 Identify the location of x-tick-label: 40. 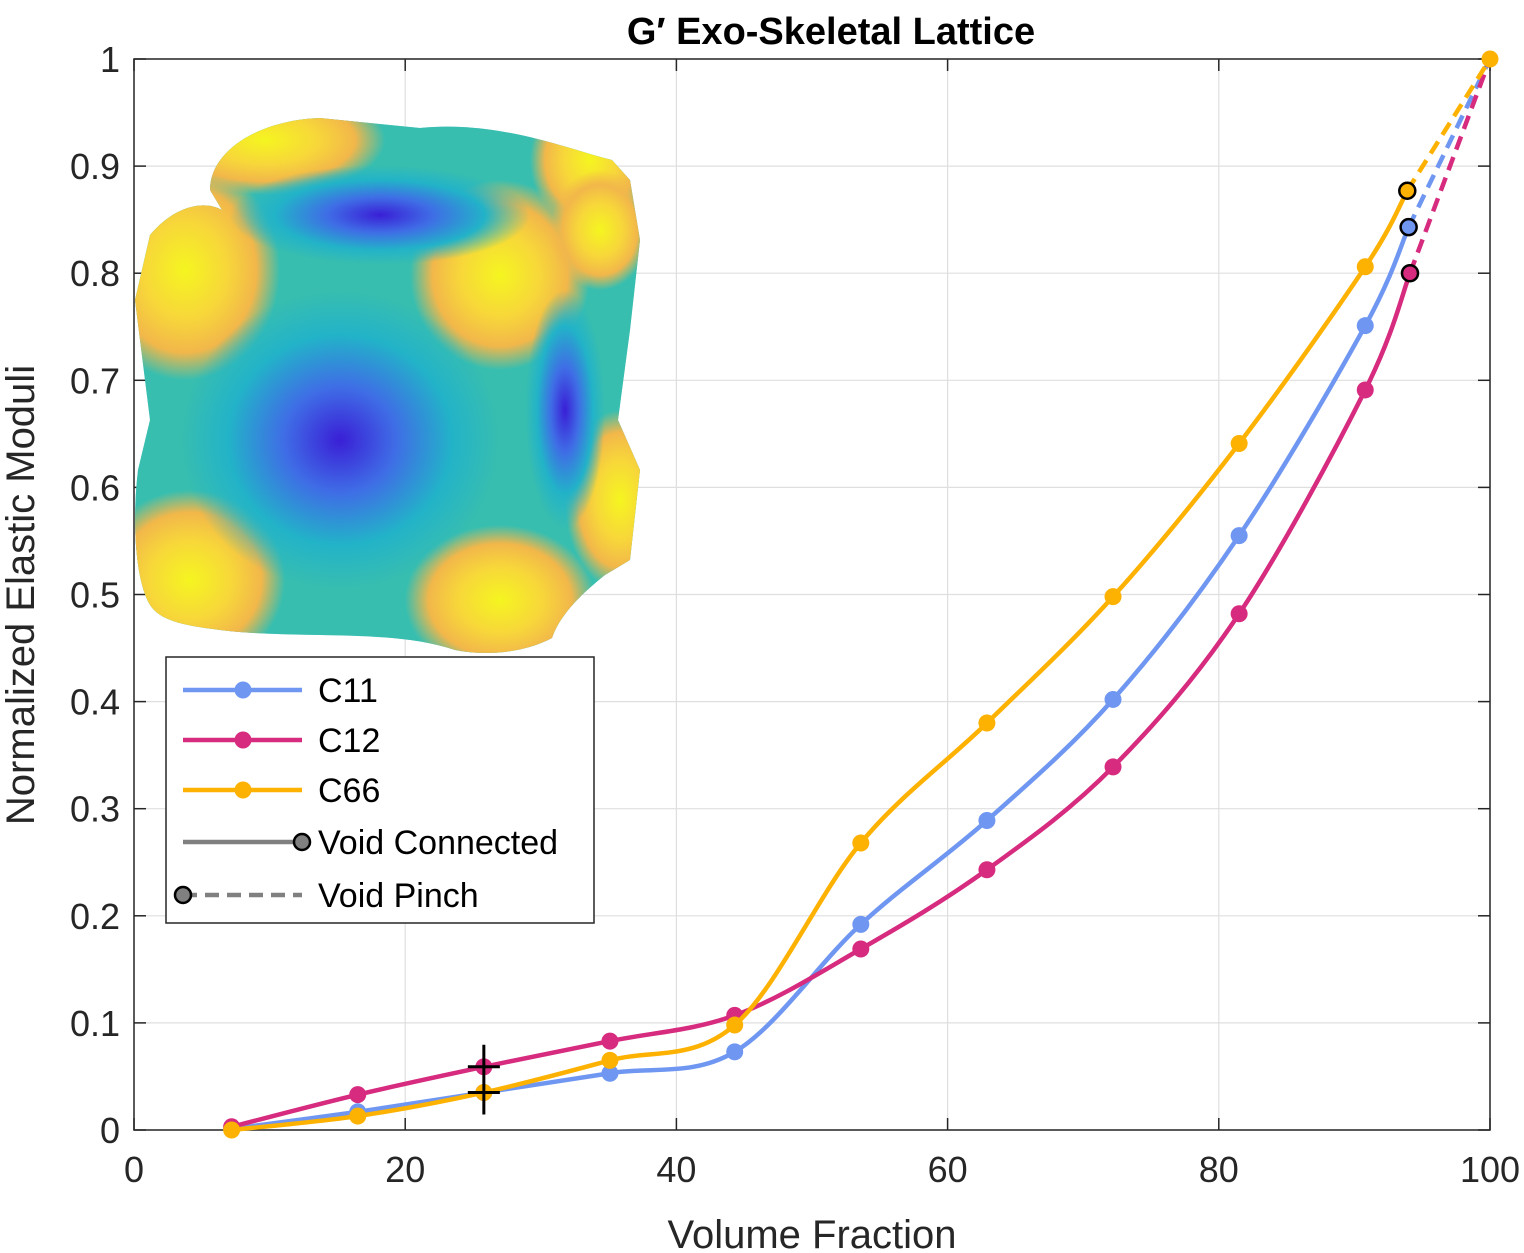
(676, 1169).